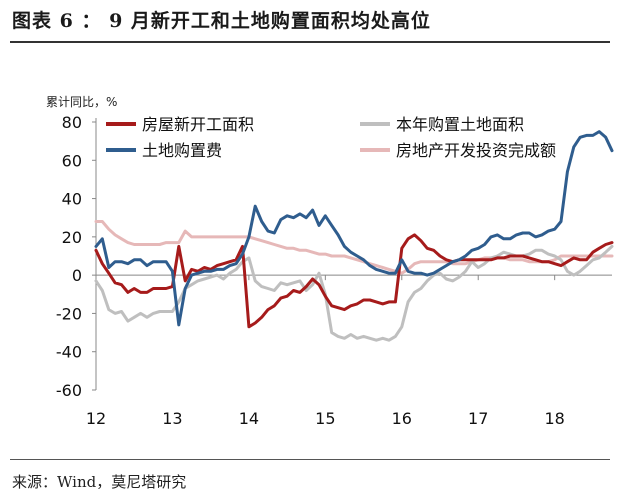 This screenshot has height=503, width=620. What do you see at coordinates (77, 275) in the screenshot?
I see `y-tick-label: 0` at bounding box center [77, 275].